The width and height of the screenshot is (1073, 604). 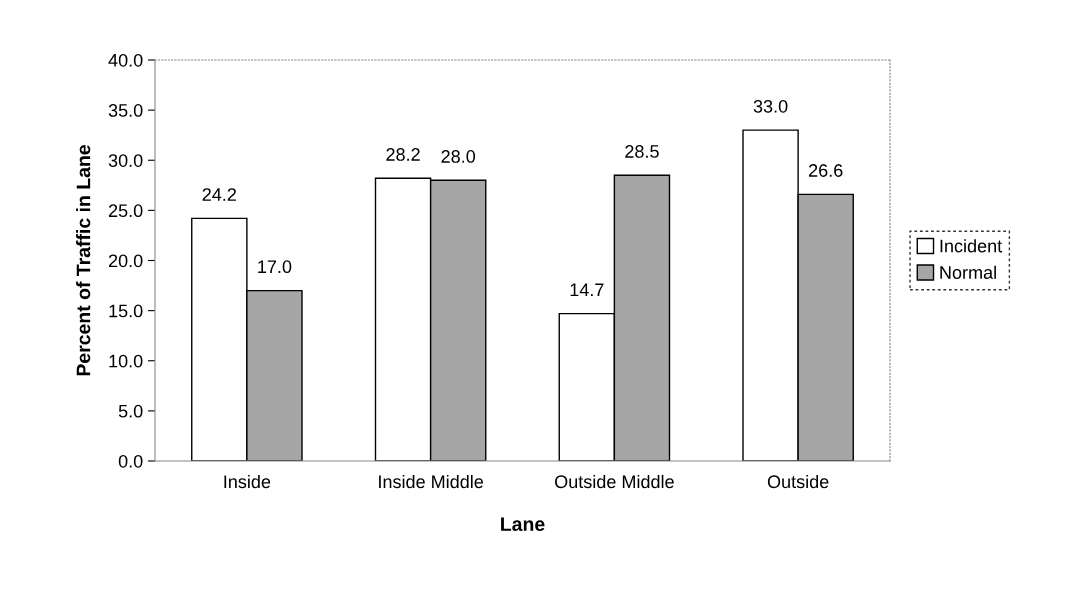 I want to click on text: 14.7, so click(x=587, y=289).